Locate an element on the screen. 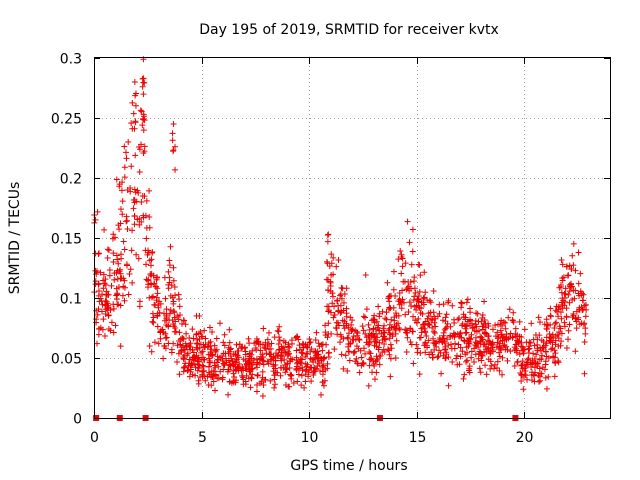 The height and width of the screenshot is (480, 640). x-tick-label: 5 is located at coordinates (202, 438).